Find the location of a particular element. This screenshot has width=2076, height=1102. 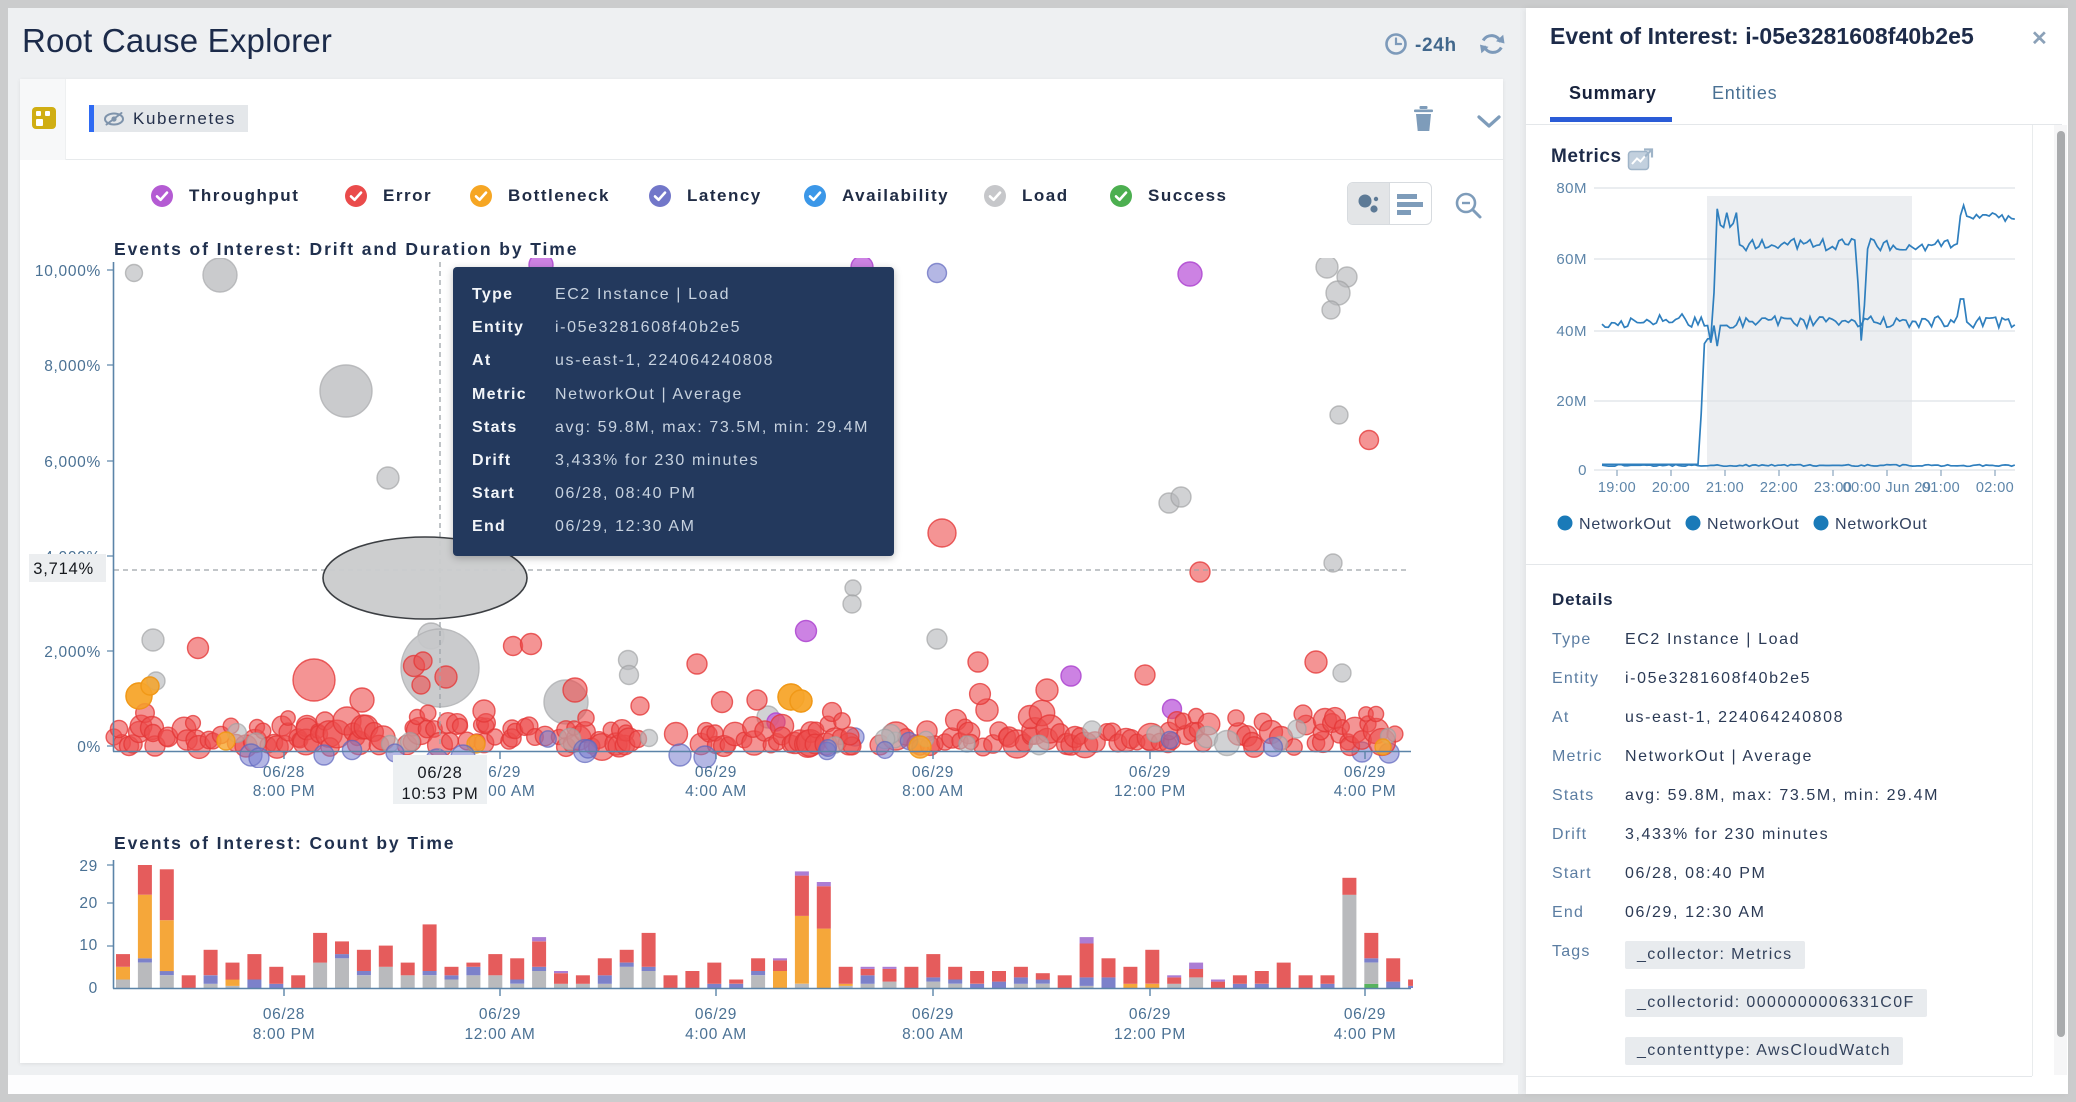

svg-text: 20:00 is located at coordinates (1671, 488).